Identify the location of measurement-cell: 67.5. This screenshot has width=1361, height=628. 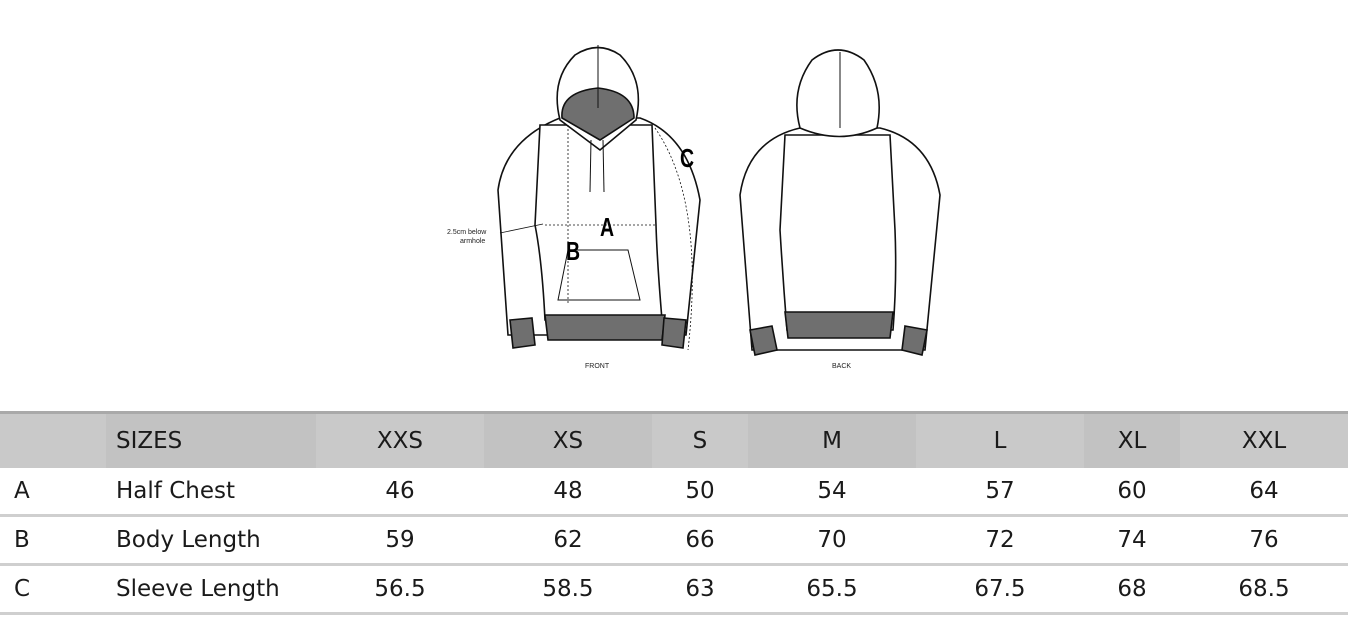
(999, 589).